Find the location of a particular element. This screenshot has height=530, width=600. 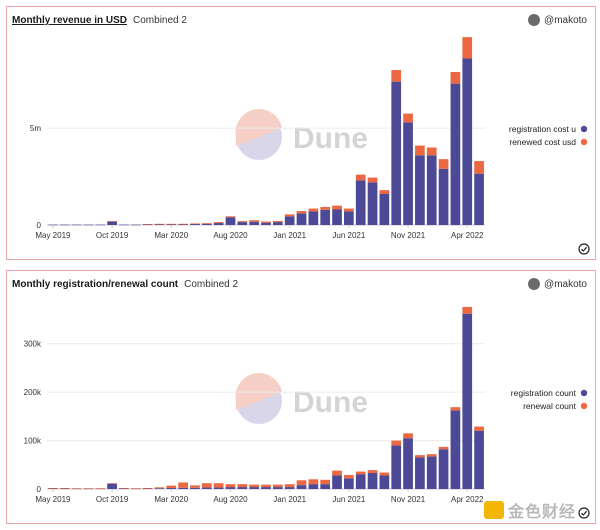

legend-label: registration count is located at coordinates (544, 393).